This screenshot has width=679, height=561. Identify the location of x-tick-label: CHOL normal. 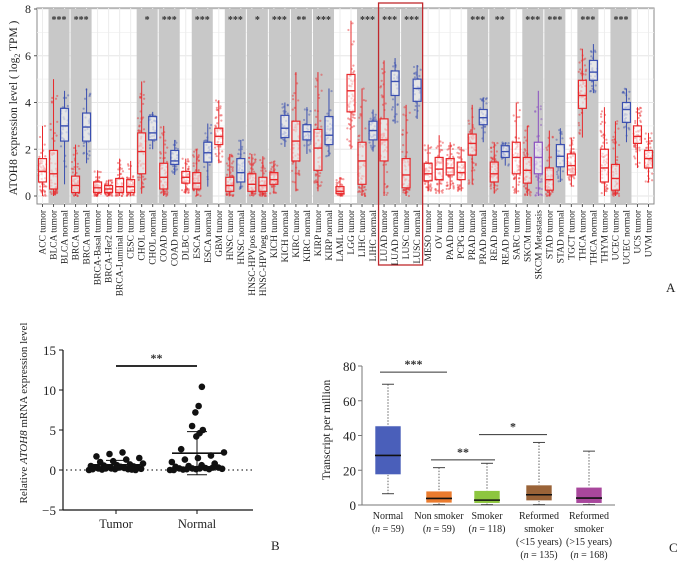
(154, 237).